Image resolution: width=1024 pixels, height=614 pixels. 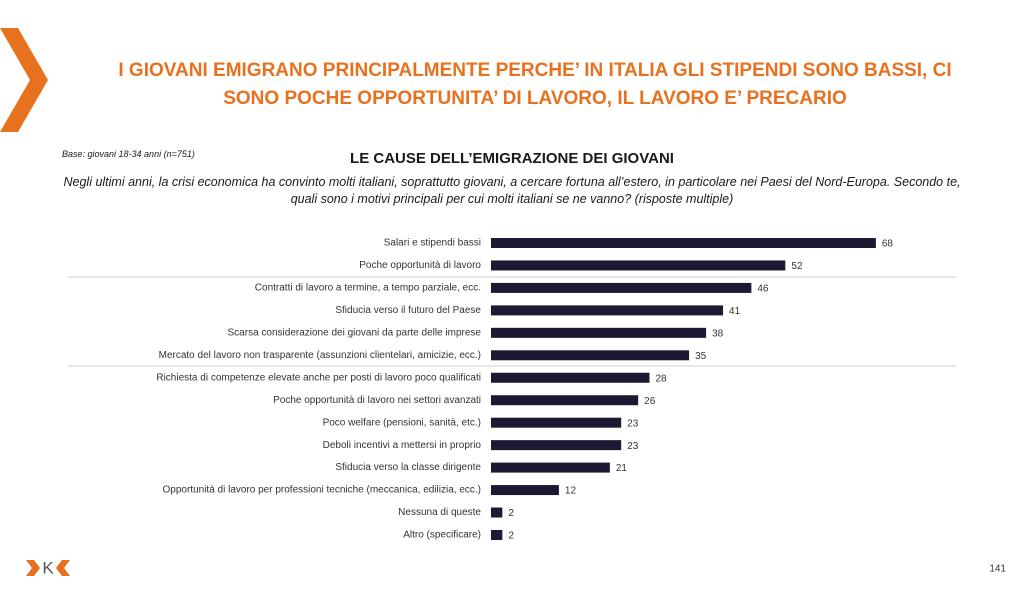 What do you see at coordinates (408, 310) in the screenshot?
I see `category-label: Sfiducia verso il futuro del Paese` at bounding box center [408, 310].